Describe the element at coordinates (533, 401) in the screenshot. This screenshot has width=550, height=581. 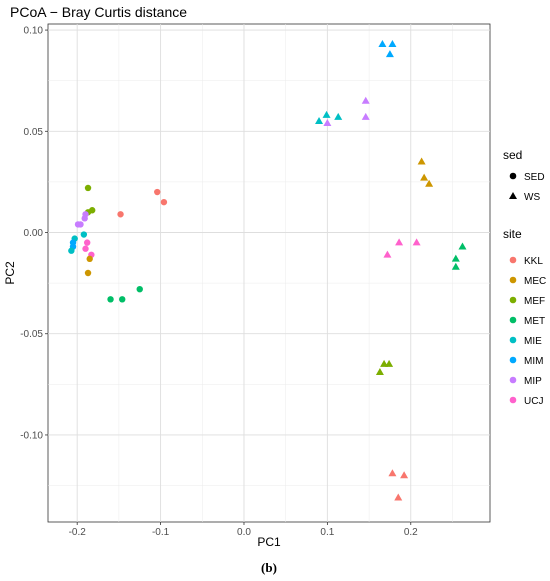
I see `legend-site-label: UCJ` at that location.